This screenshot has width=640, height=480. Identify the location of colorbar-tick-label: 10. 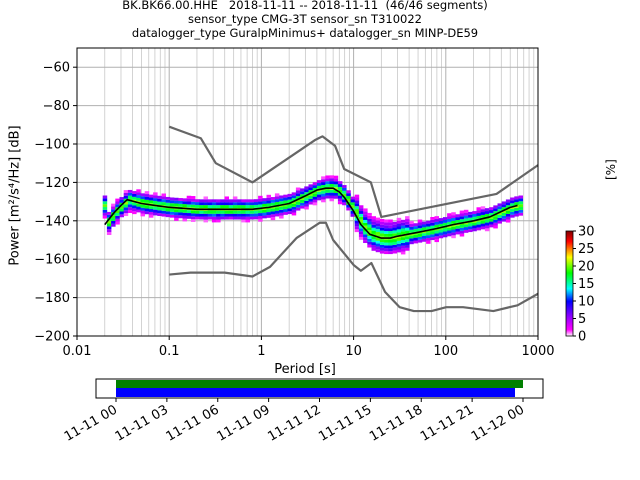
(586, 302).